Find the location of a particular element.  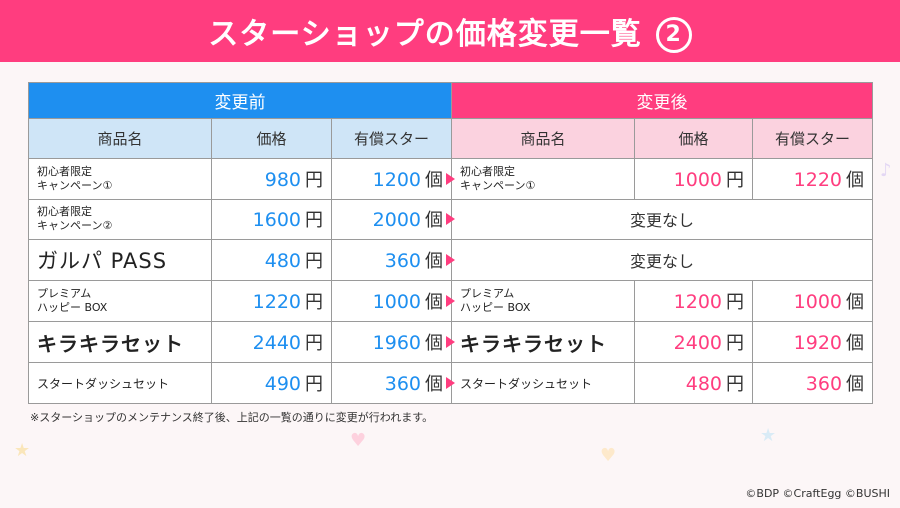

after-stars: 1920 個 is located at coordinates (813, 342).